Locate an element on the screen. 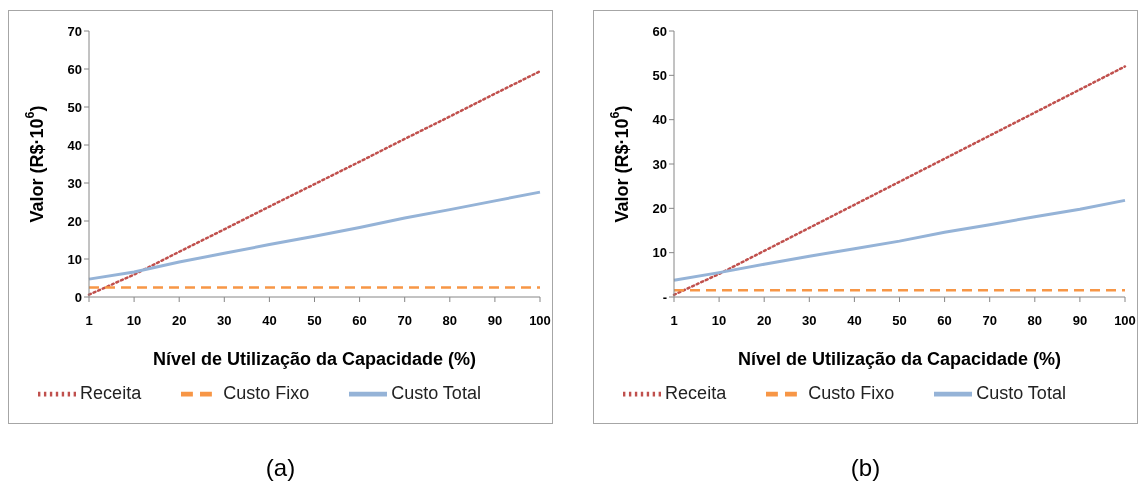 This screenshot has width=1148, height=495. text: (a) is located at coordinates (280, 468).